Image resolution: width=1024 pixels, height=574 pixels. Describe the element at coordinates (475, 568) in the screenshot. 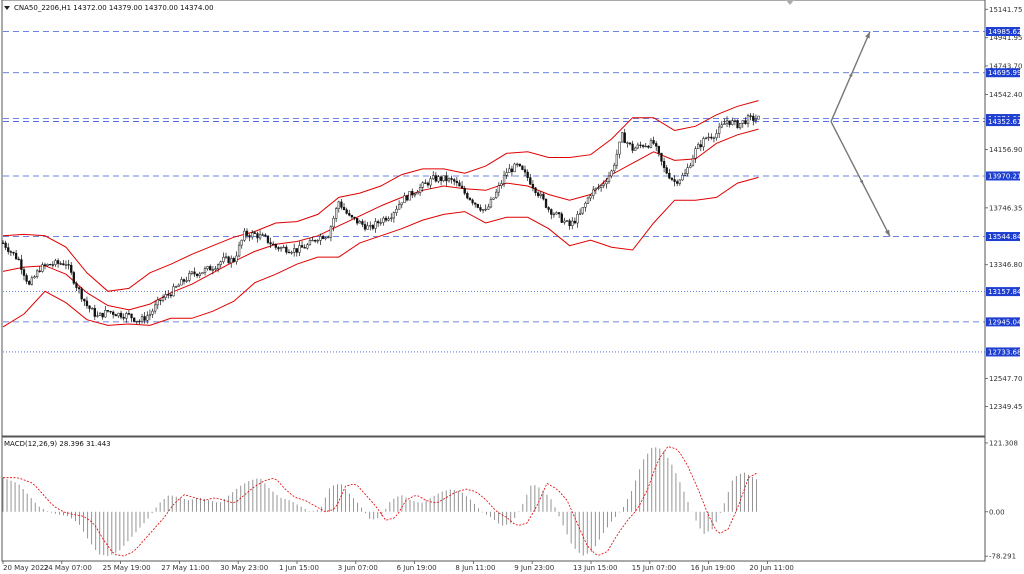

I see `time-tick-label: 8 Jun 11:00` at that location.